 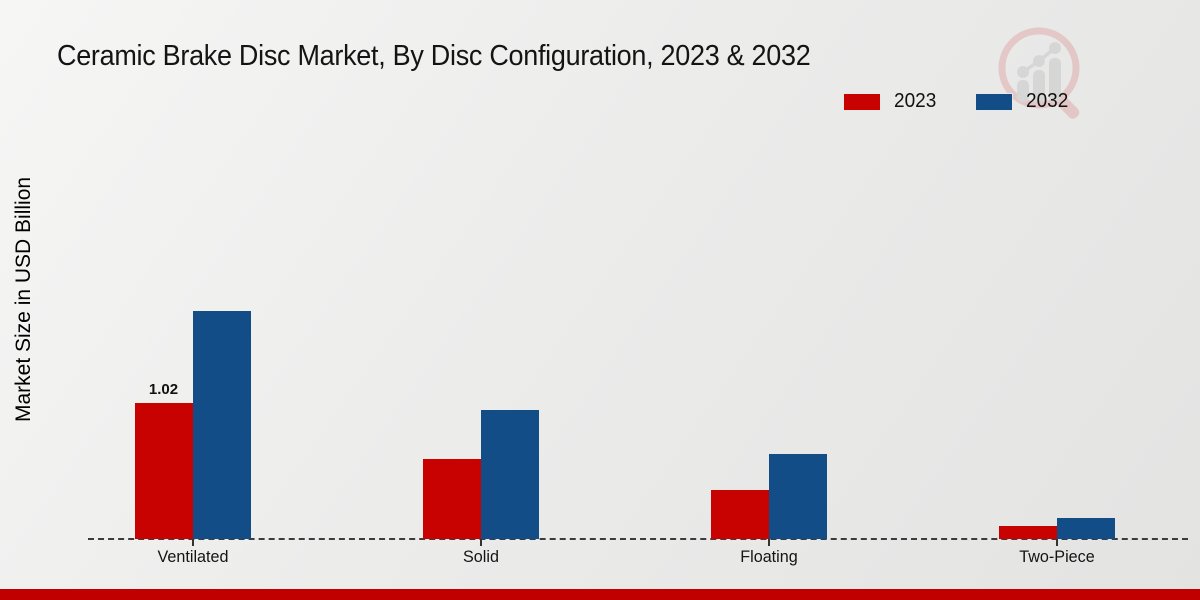 I want to click on bar-2032-ventilated, so click(x=221, y=425).